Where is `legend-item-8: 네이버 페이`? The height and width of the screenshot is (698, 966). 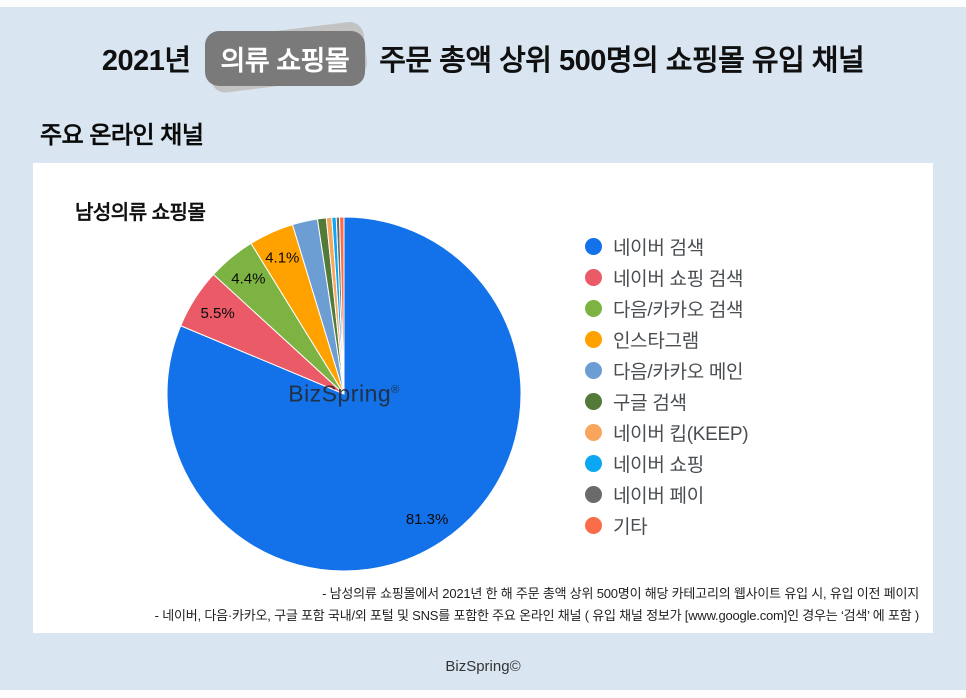
legend-item-8: 네이버 페이 is located at coordinates (666, 494).